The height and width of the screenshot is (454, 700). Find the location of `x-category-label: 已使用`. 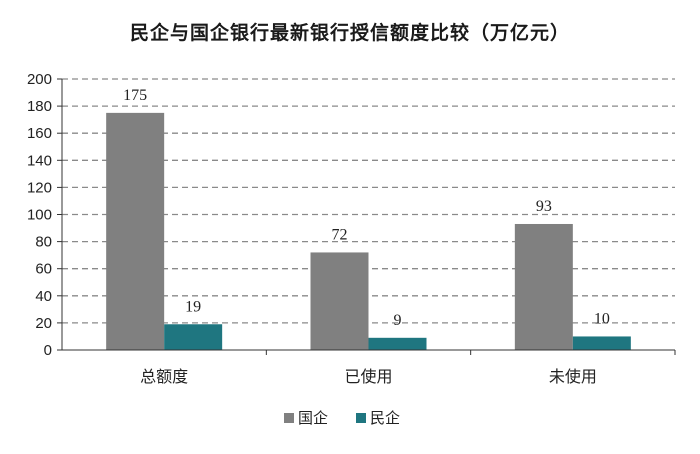

x-category-label: 已使用 is located at coordinates (368, 376).